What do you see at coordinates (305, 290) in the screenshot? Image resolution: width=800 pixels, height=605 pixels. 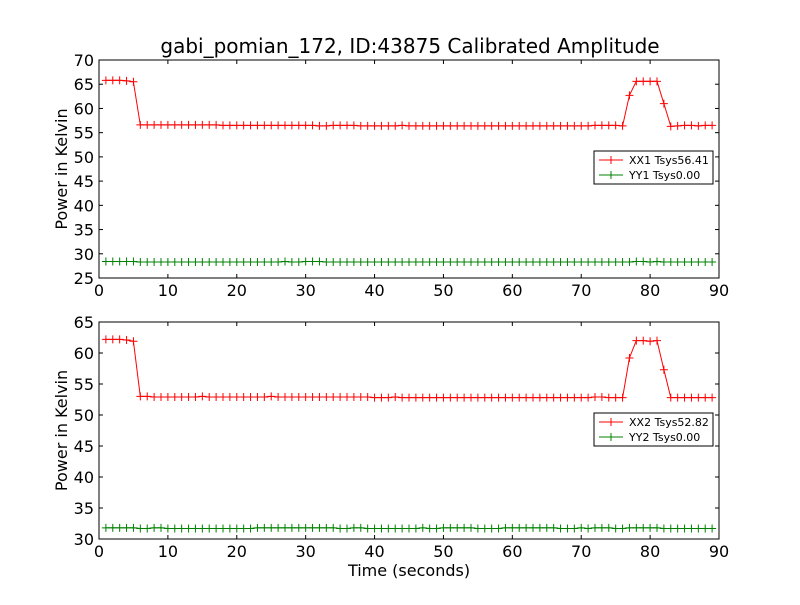 I see `x-tick-label: 30` at bounding box center [305, 290].